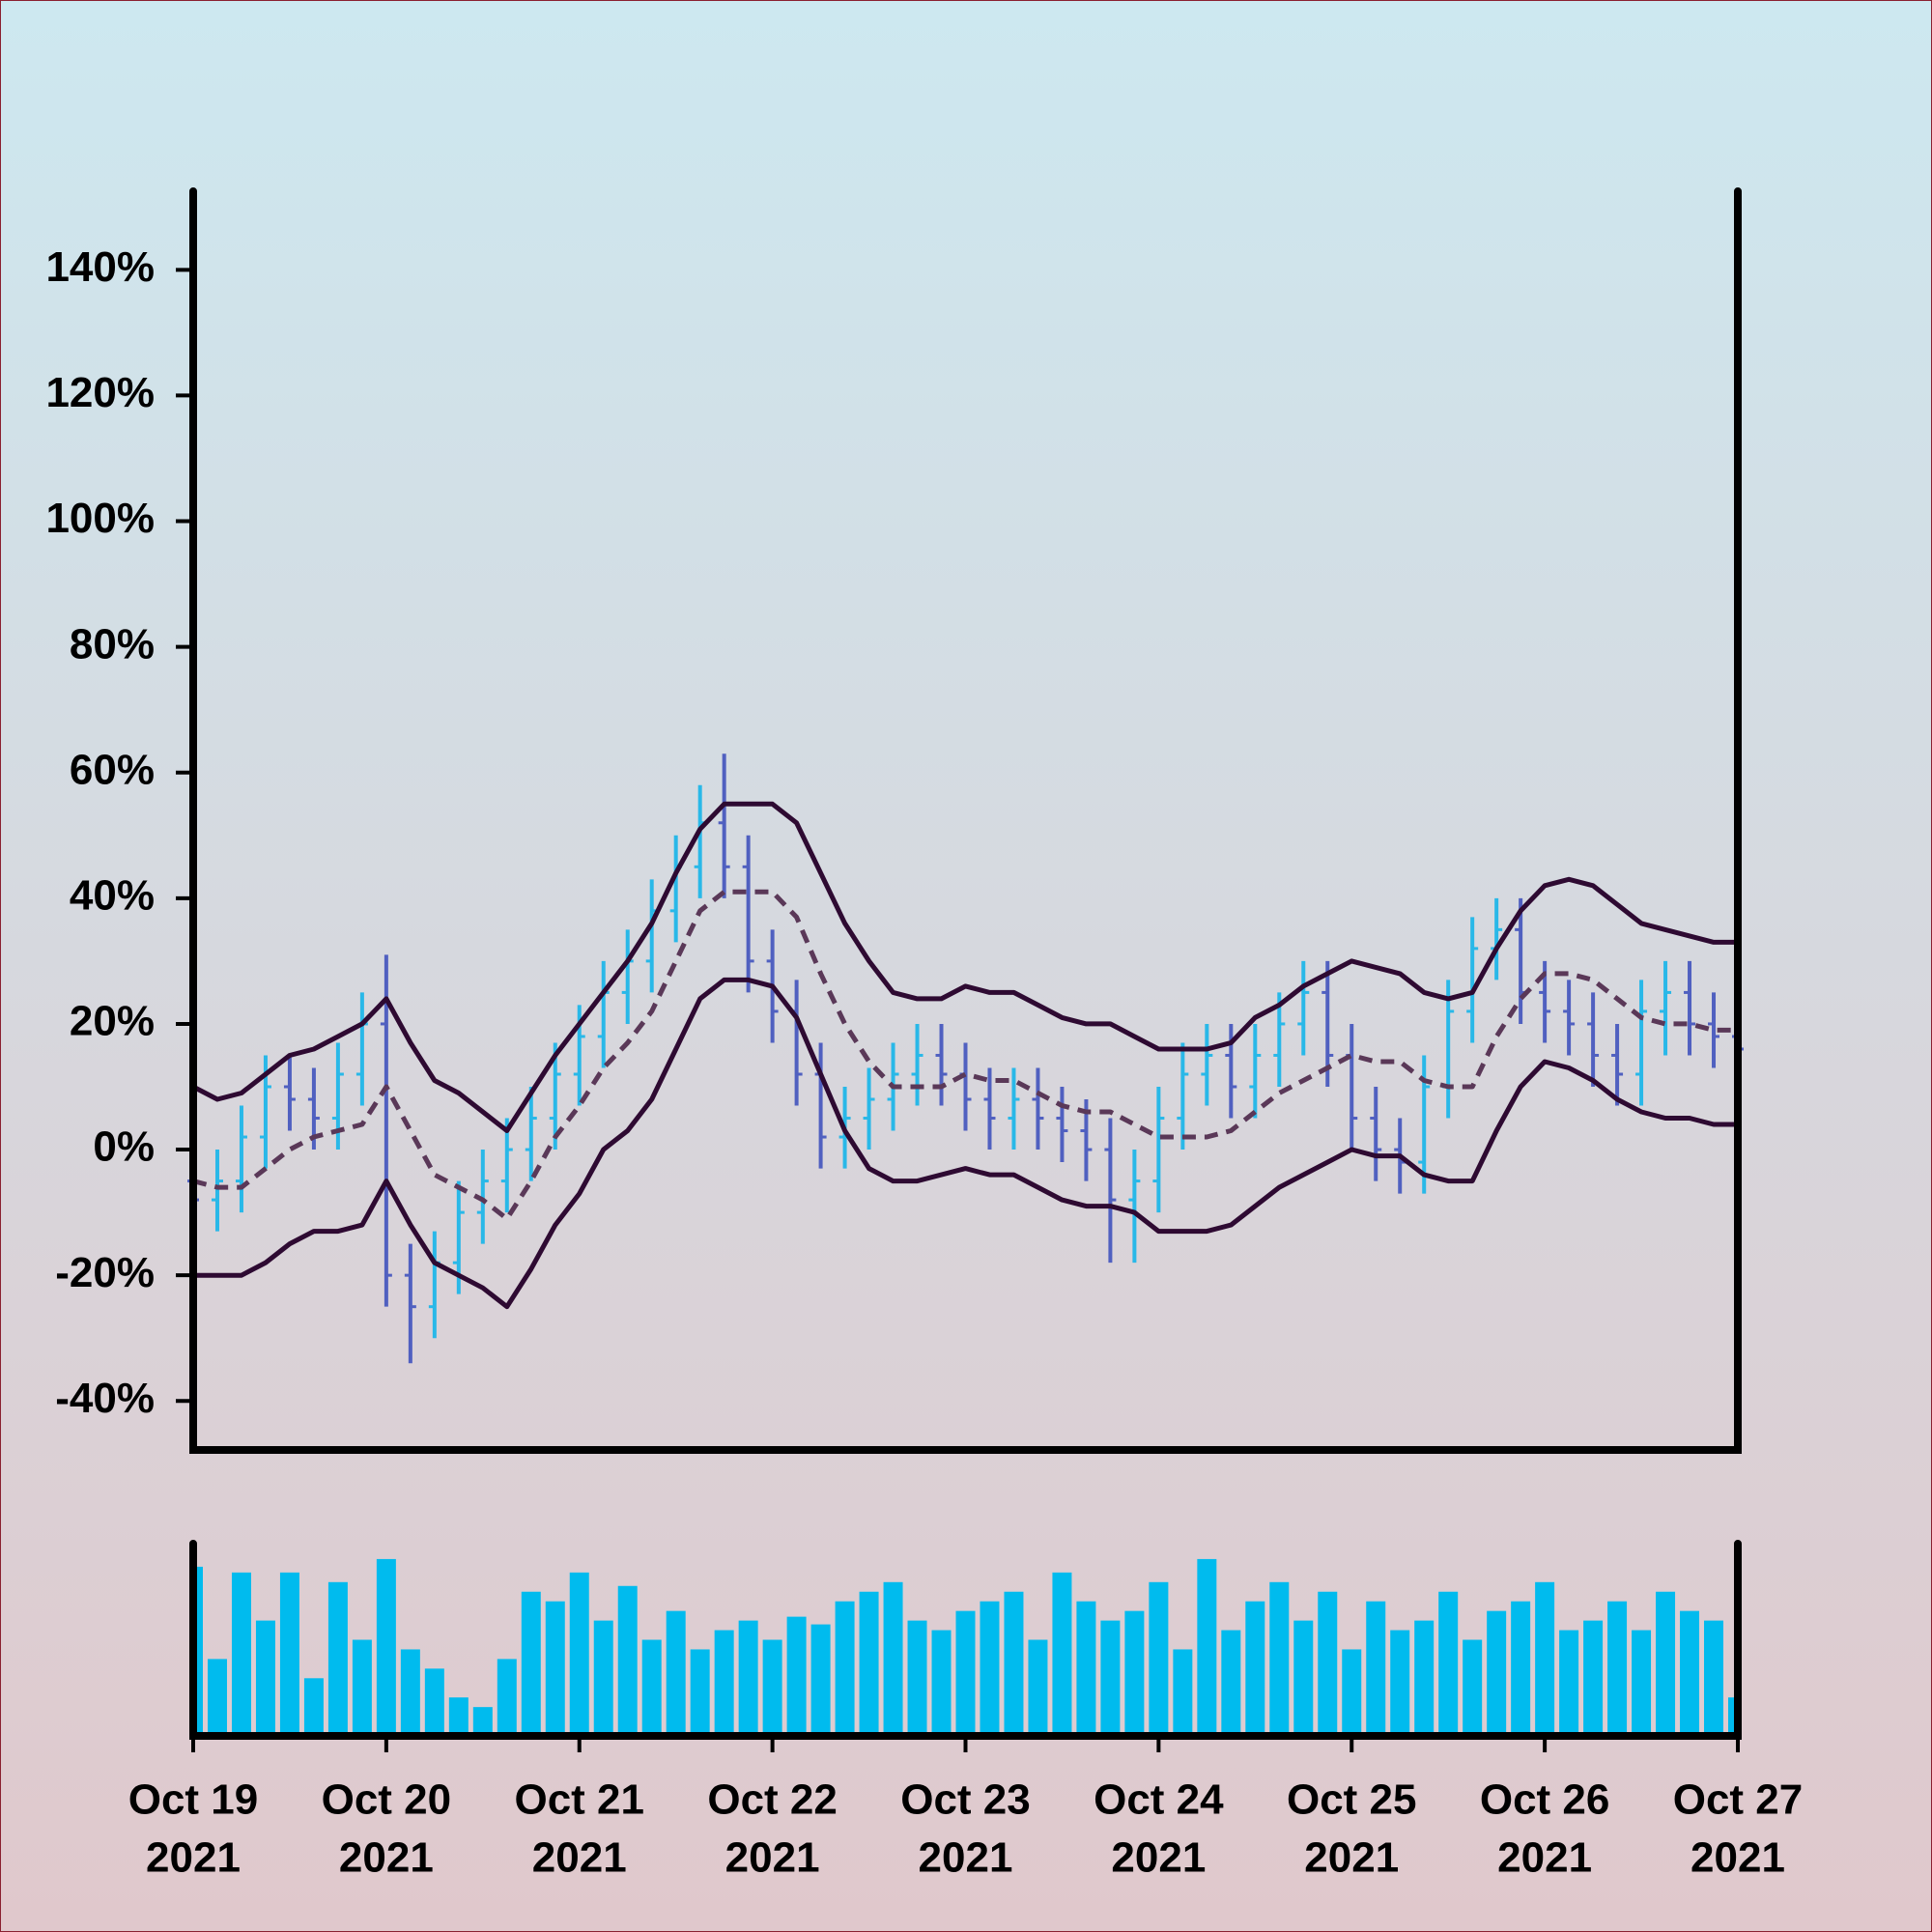  I want to click on volume-frame, so click(965, 1640).